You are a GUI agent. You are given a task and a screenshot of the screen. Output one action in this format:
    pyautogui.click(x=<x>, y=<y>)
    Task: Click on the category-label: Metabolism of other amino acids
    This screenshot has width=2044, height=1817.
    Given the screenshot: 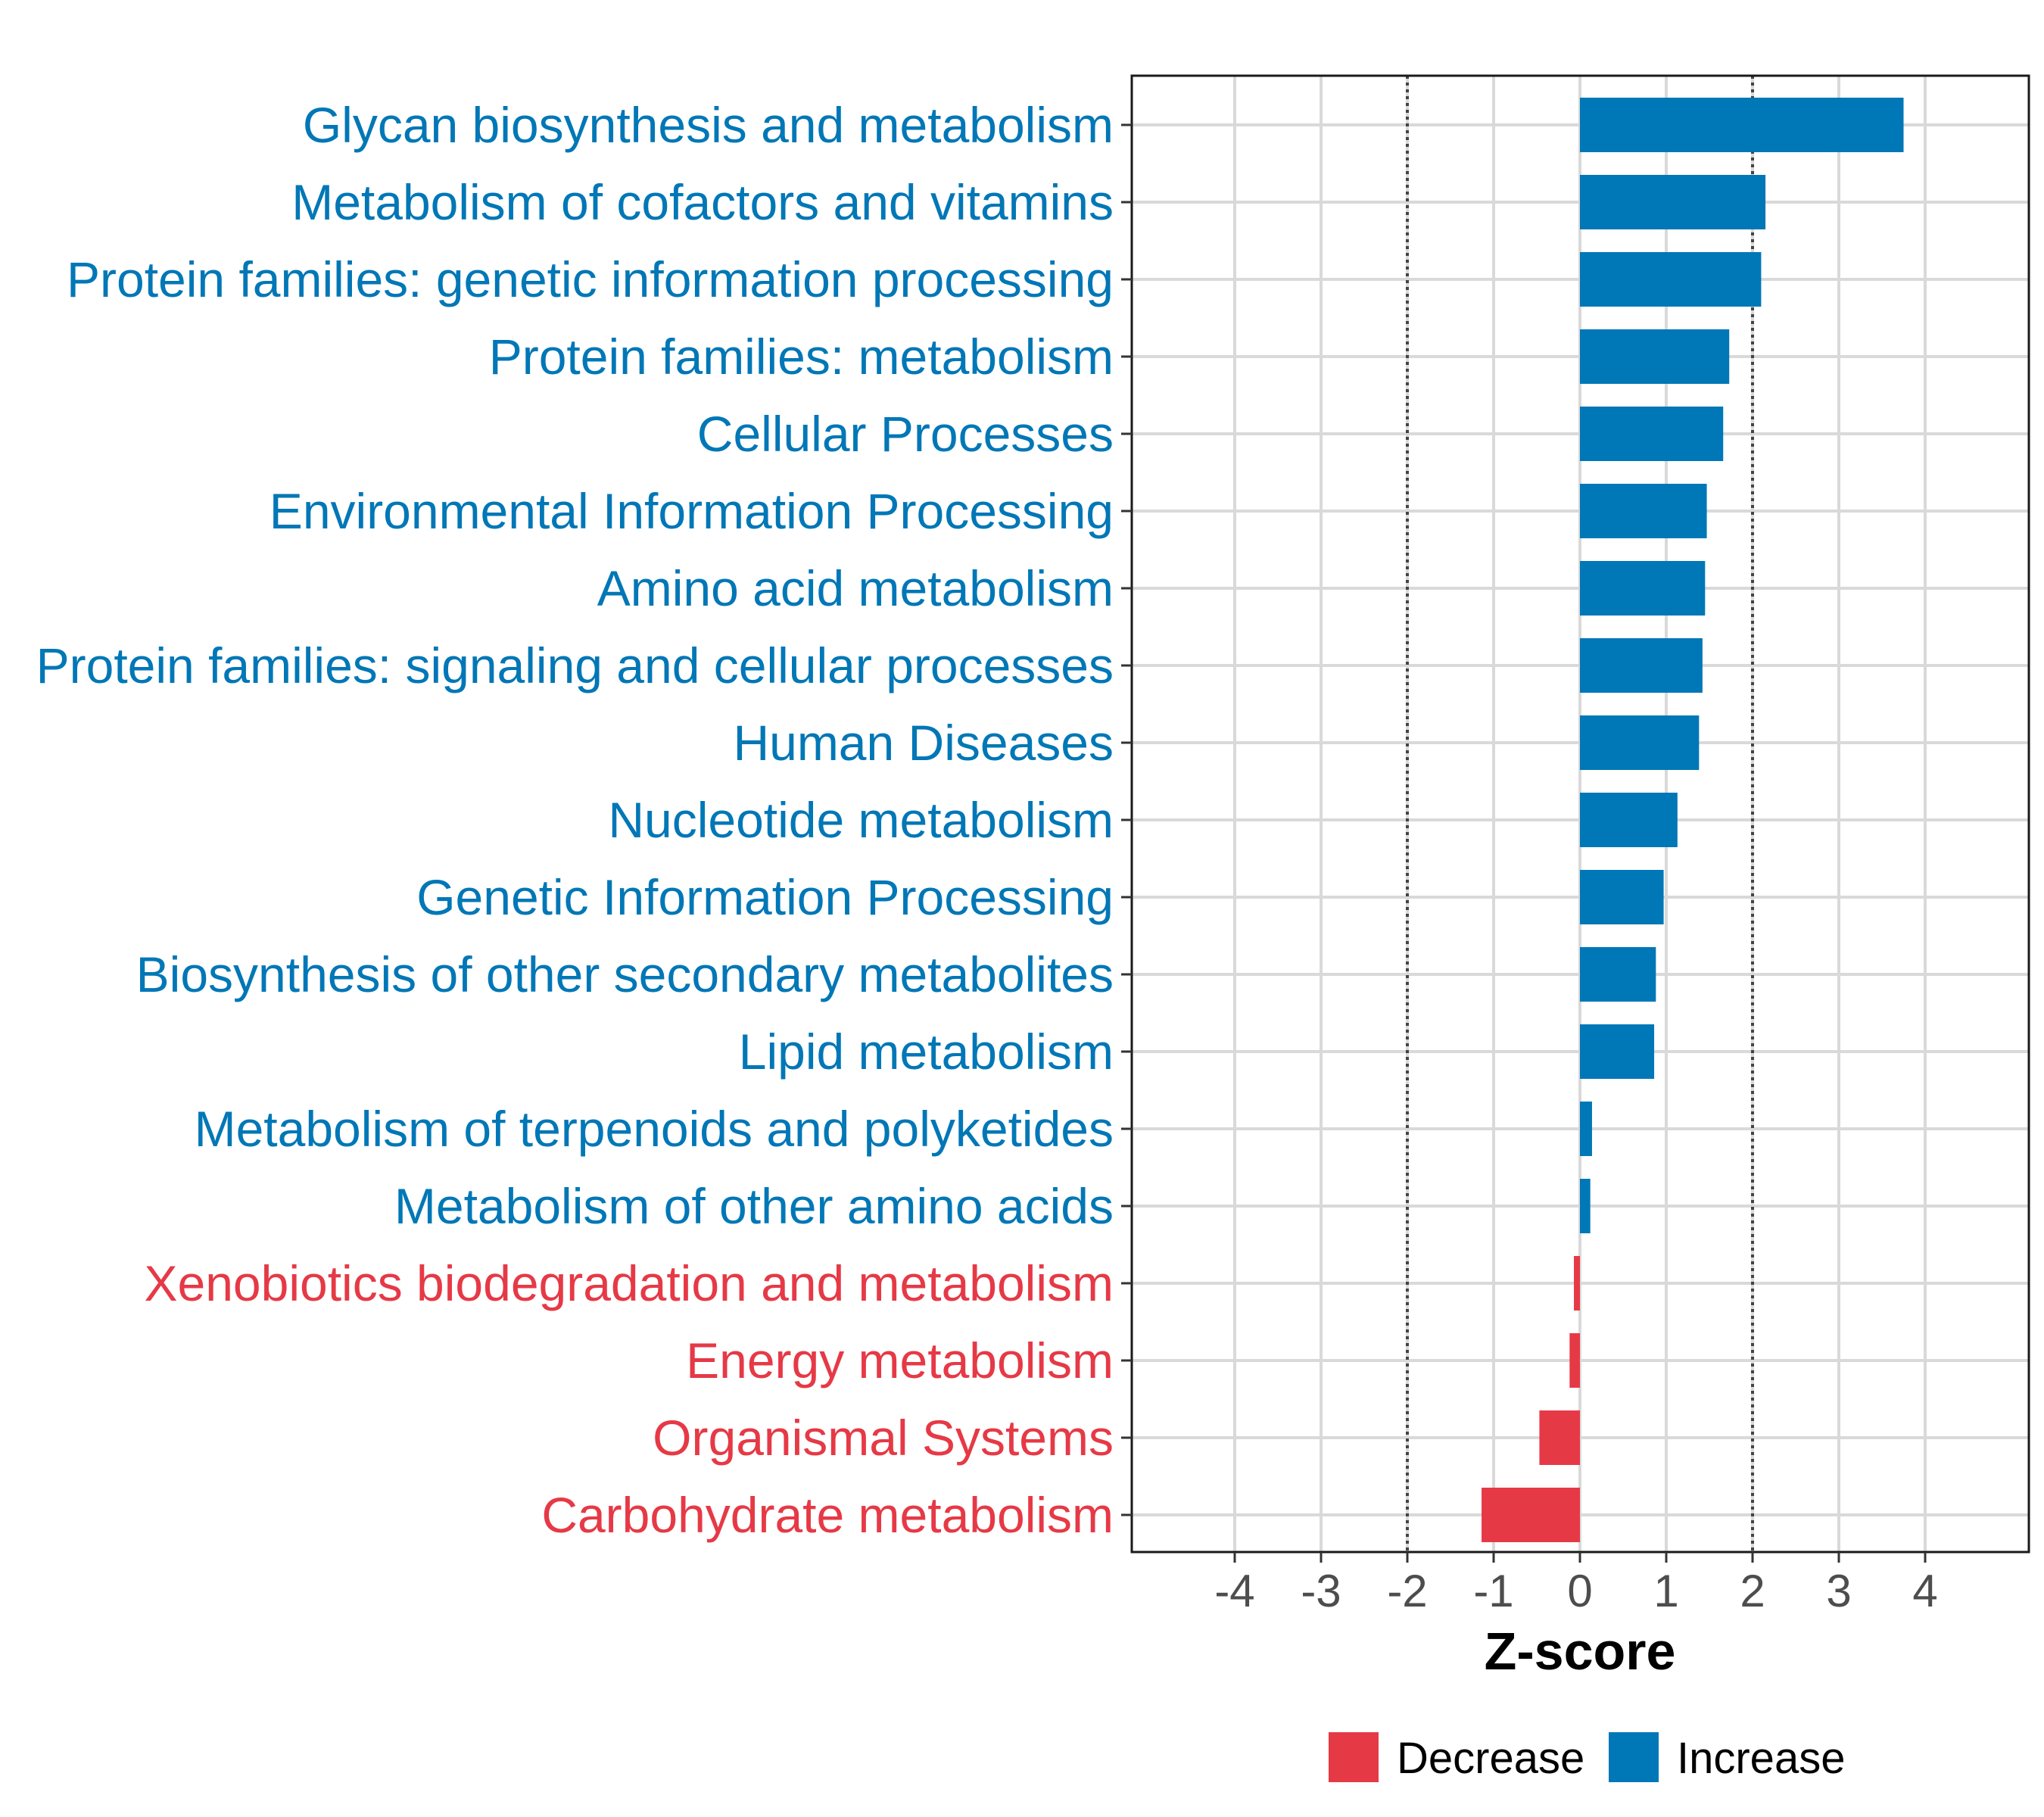 What is the action you would take?
    pyautogui.click(x=754, y=1206)
    